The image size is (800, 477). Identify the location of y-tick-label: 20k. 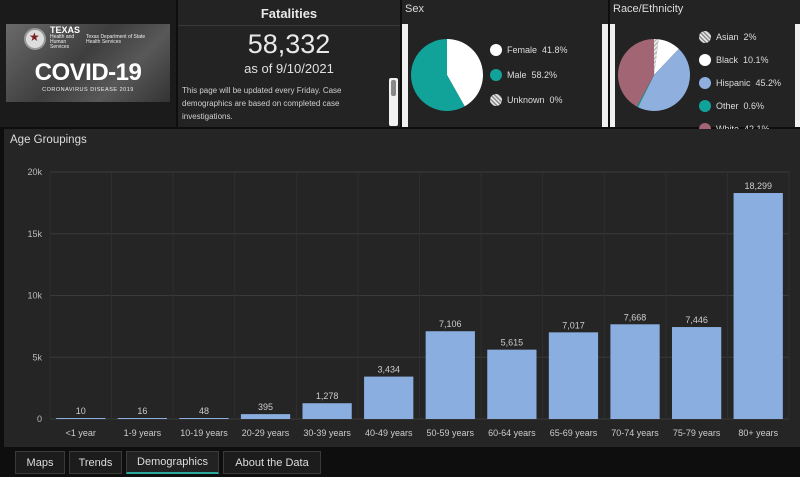
(34, 172).